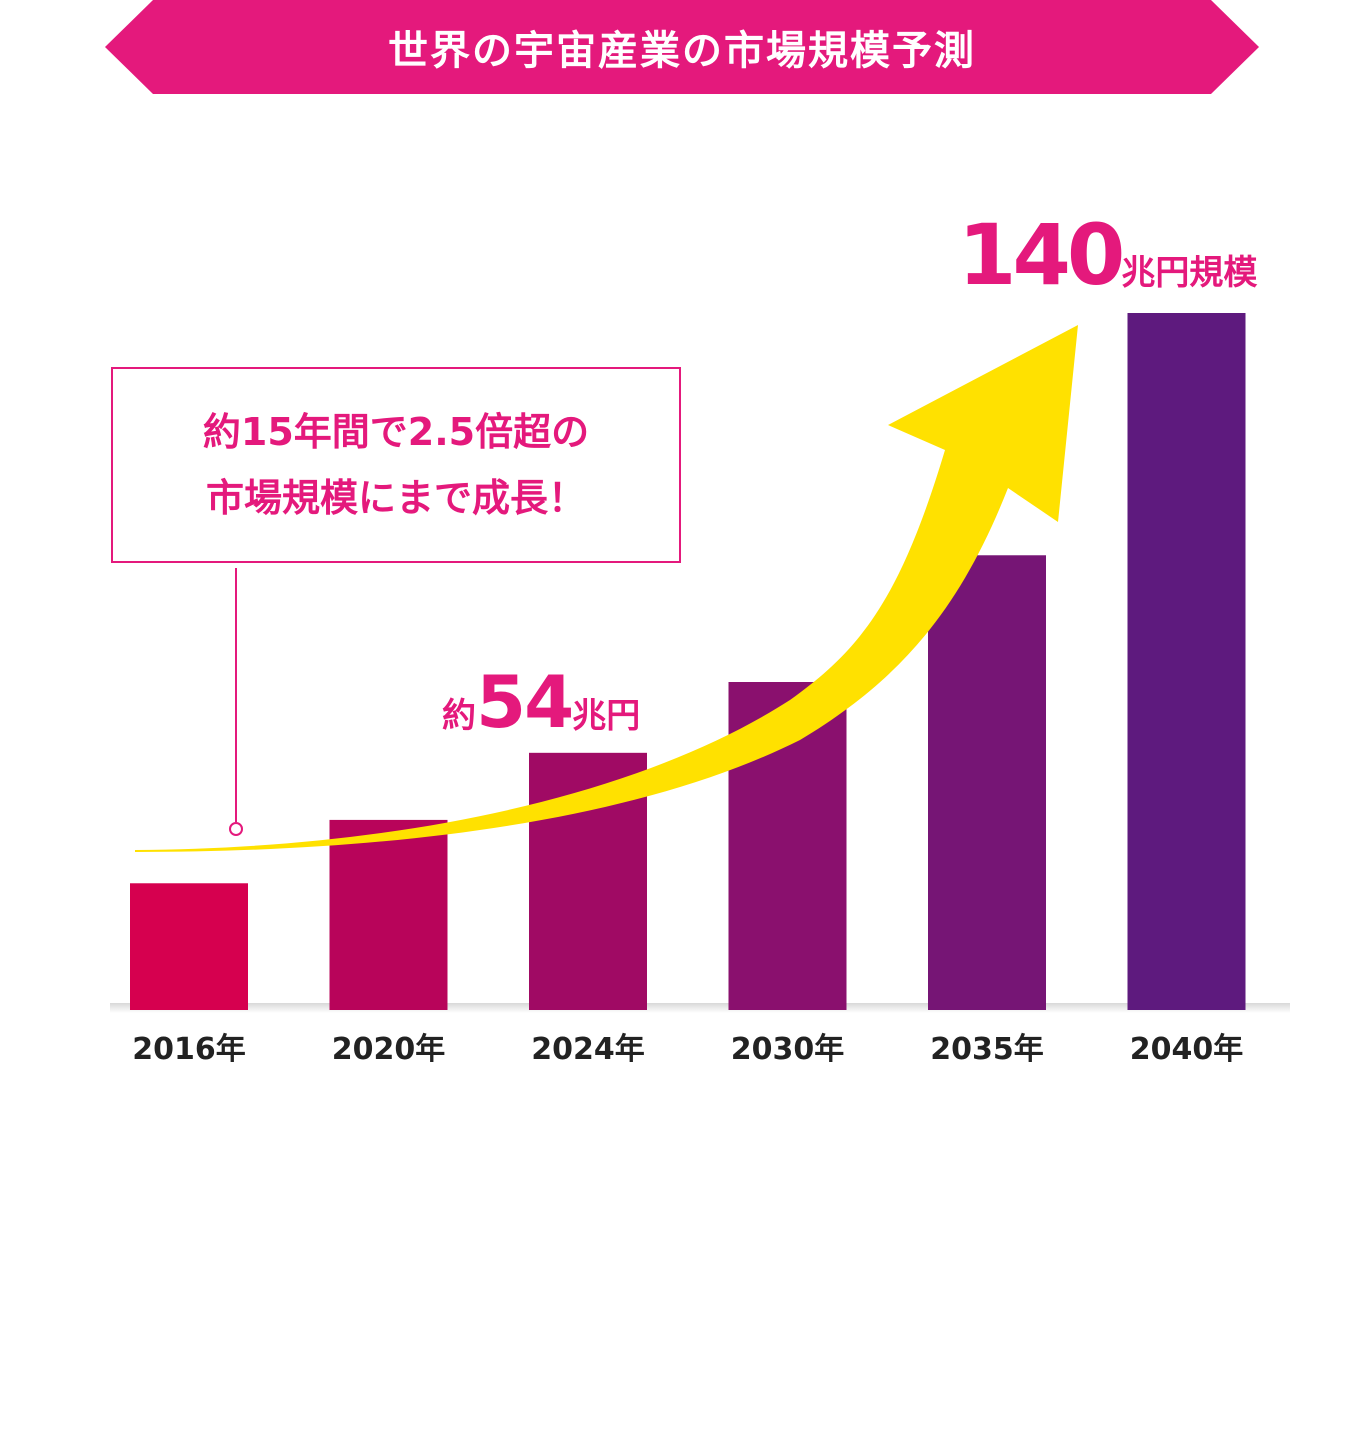  What do you see at coordinates (606, 716) in the screenshot?
I see `annotation-unit: 兆円` at bounding box center [606, 716].